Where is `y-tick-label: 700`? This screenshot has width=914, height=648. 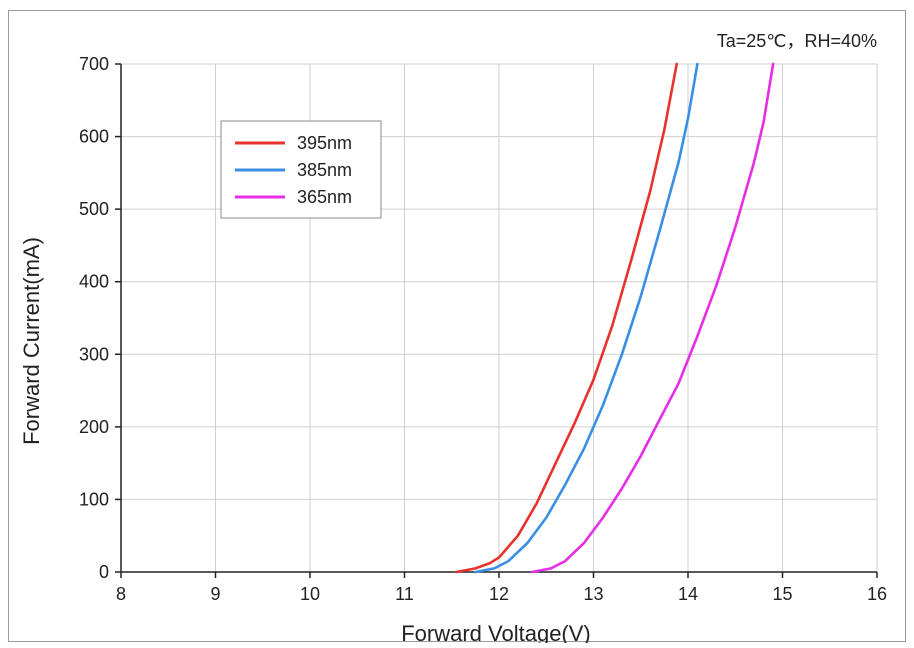
y-tick-label: 700 is located at coordinates (94, 64).